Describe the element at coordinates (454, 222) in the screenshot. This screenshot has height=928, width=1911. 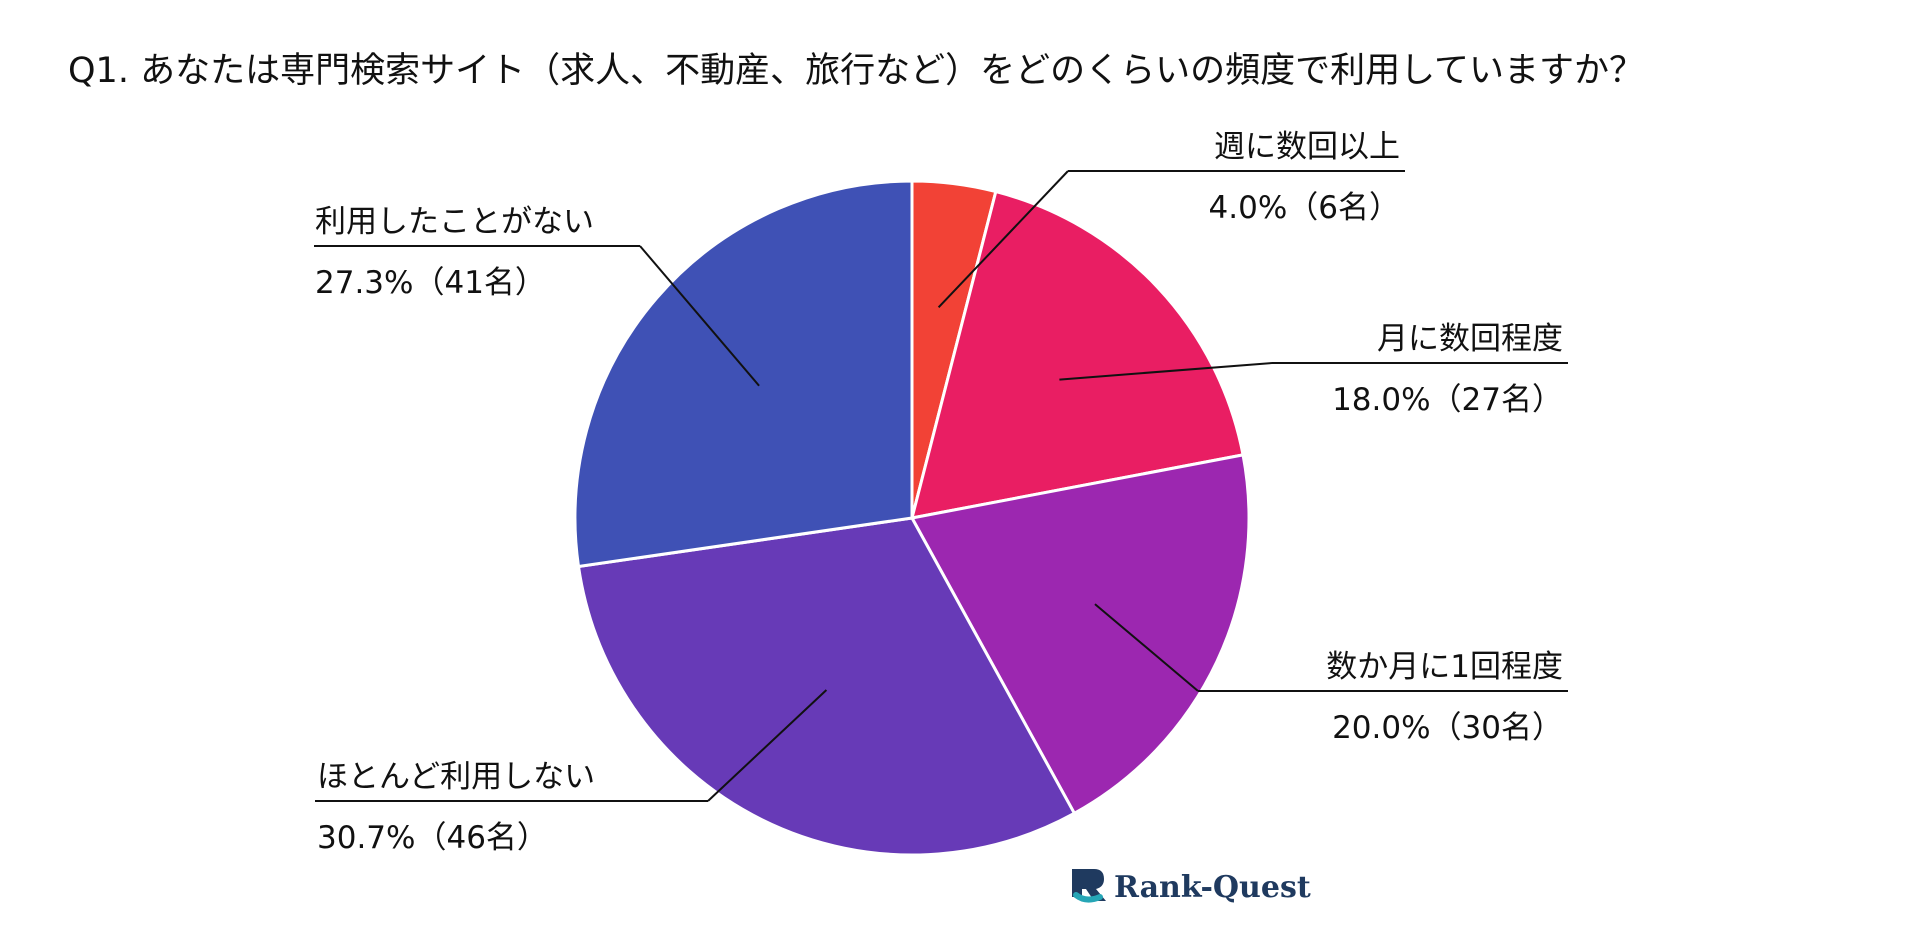
I see `slice-label-5: 利用したことがない` at that location.